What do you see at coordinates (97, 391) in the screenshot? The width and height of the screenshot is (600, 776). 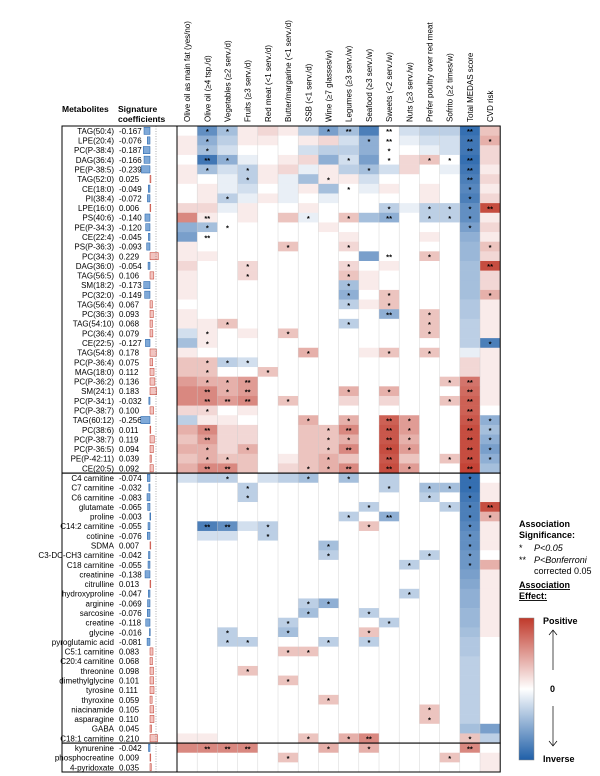 I see `metabolite-label: SM(24:1)` at bounding box center [97, 391].